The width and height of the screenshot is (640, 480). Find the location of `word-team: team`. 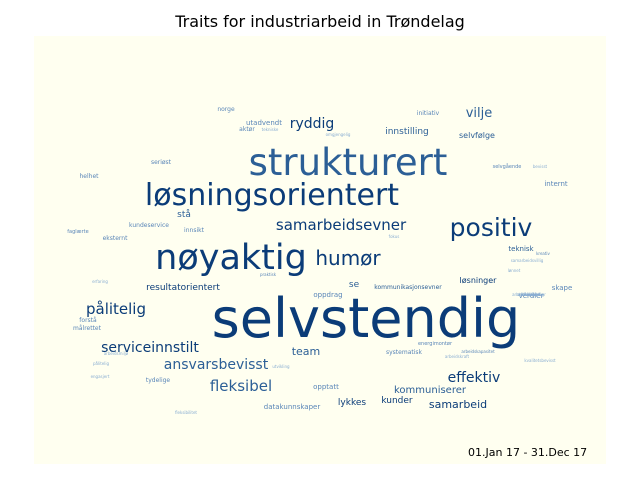

word-team: team is located at coordinates (306, 351).